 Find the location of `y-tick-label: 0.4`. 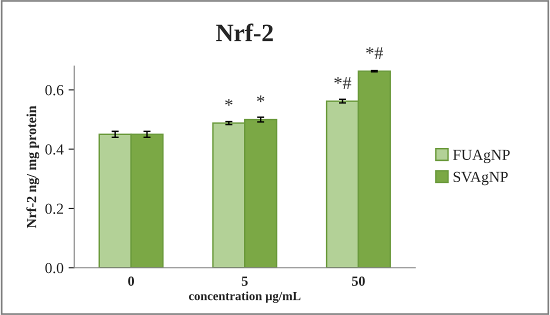

y-tick-label: 0.4 is located at coordinates (54, 149).